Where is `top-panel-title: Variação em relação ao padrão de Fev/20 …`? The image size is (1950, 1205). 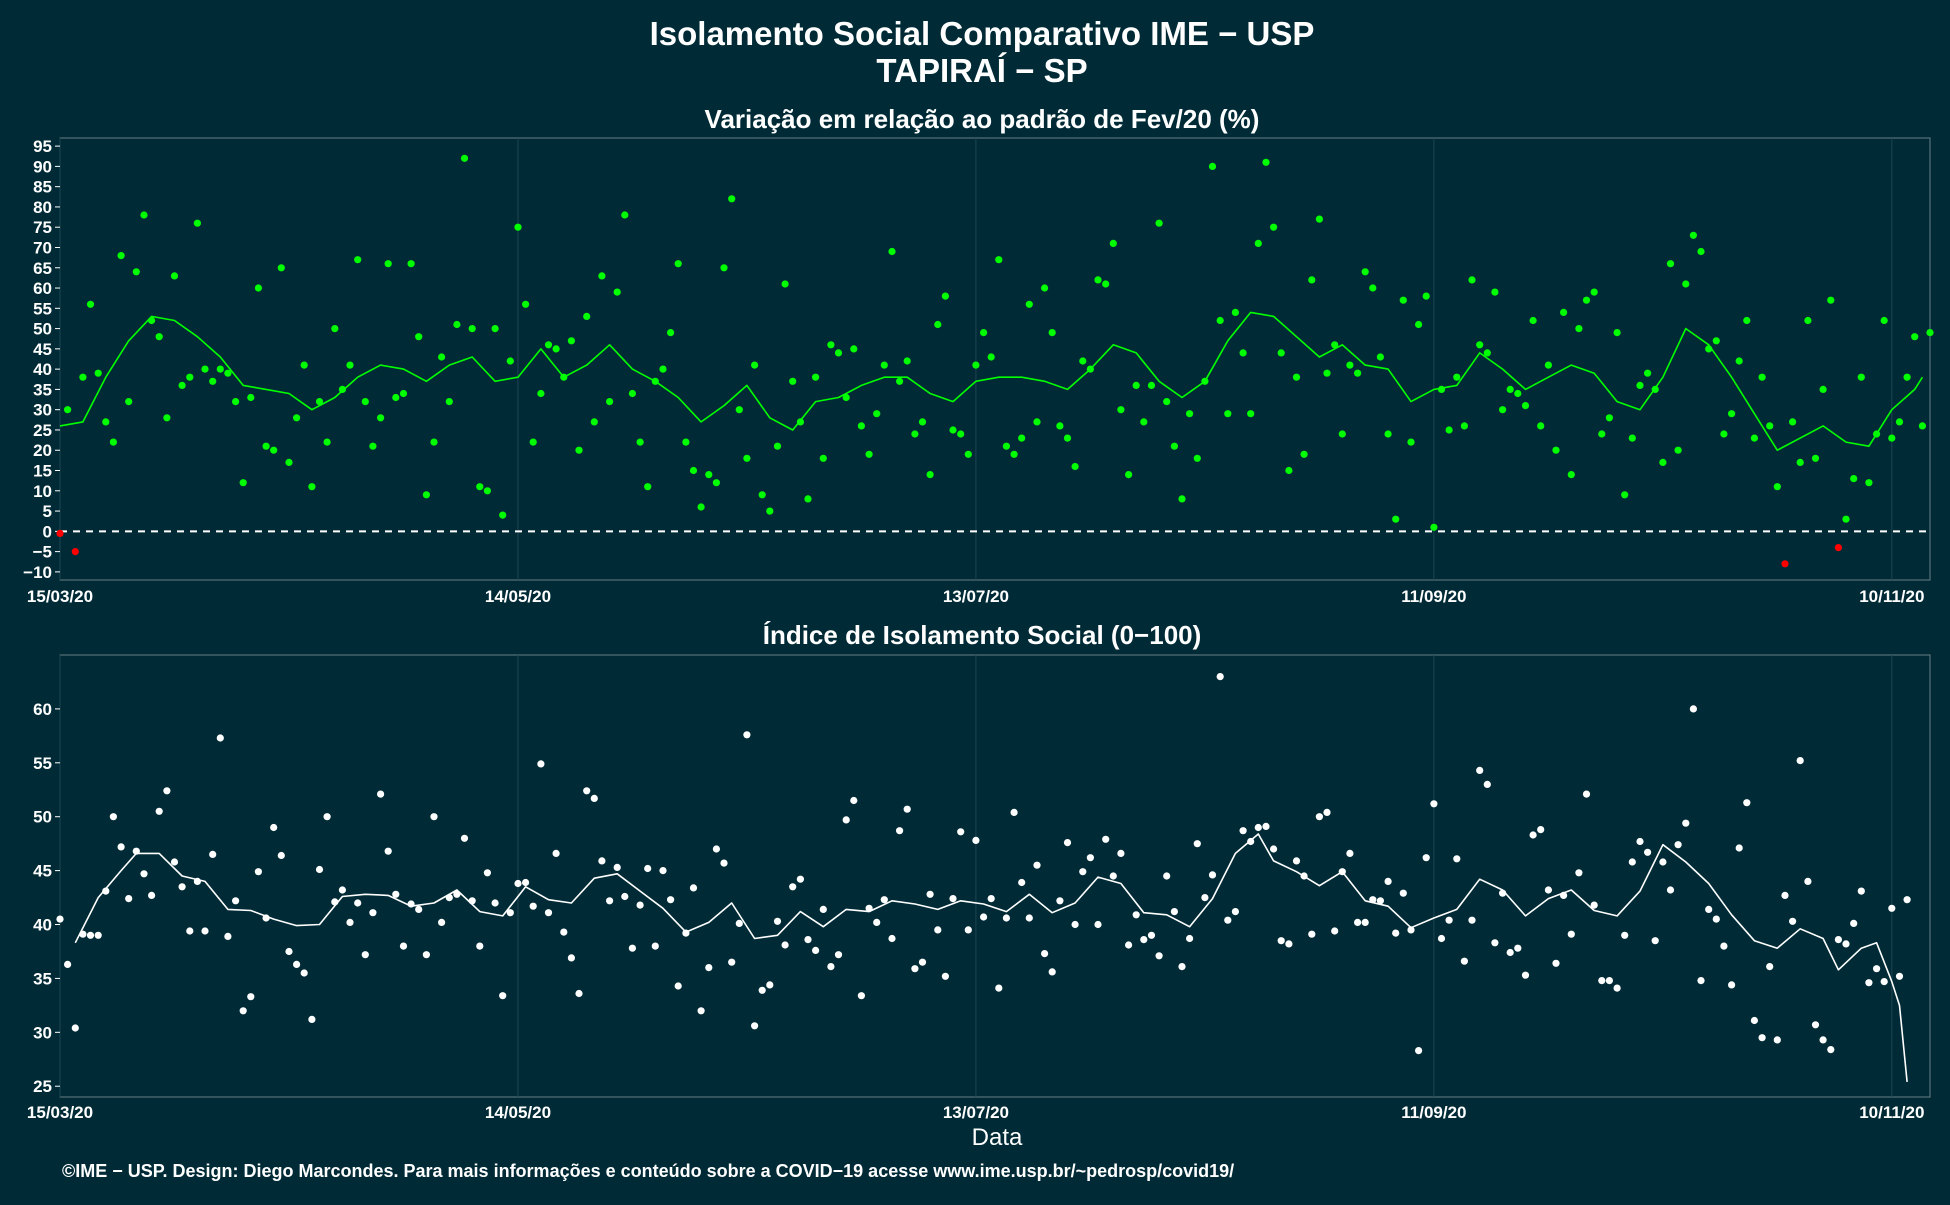 top-panel-title: Variação em relação ao padrão de Fev/20 … is located at coordinates (982, 119).